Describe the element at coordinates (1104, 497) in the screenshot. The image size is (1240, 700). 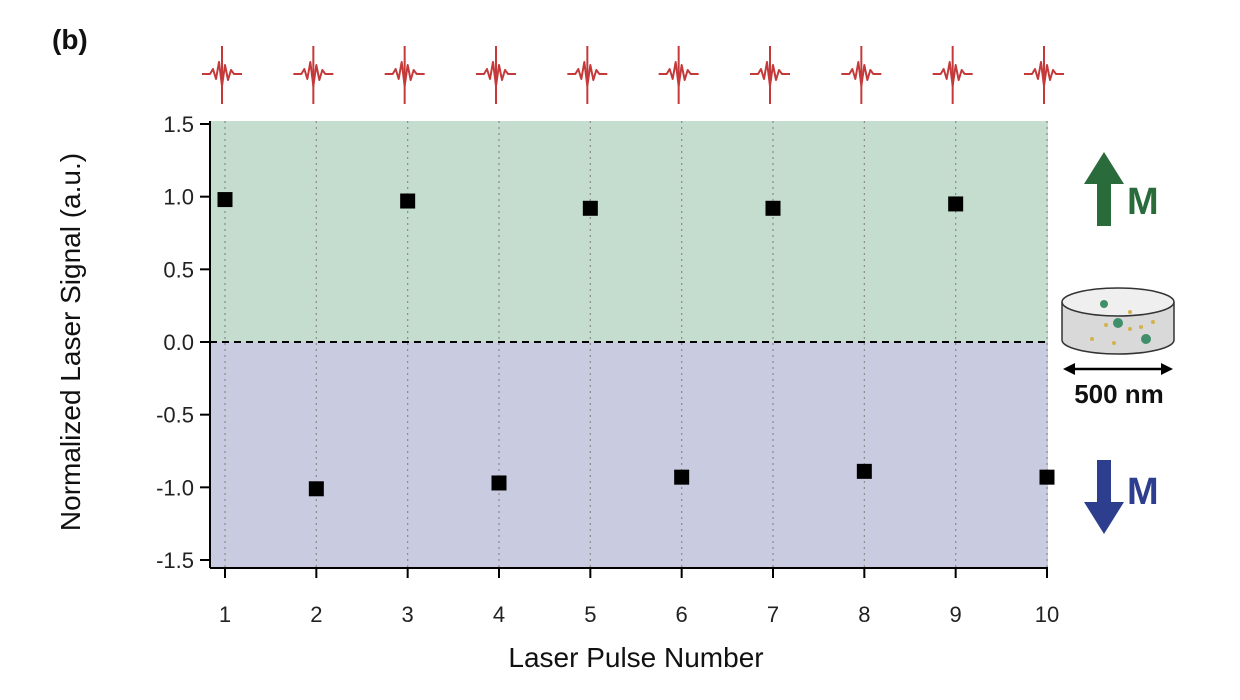
I see `arrow-down-icon` at that location.